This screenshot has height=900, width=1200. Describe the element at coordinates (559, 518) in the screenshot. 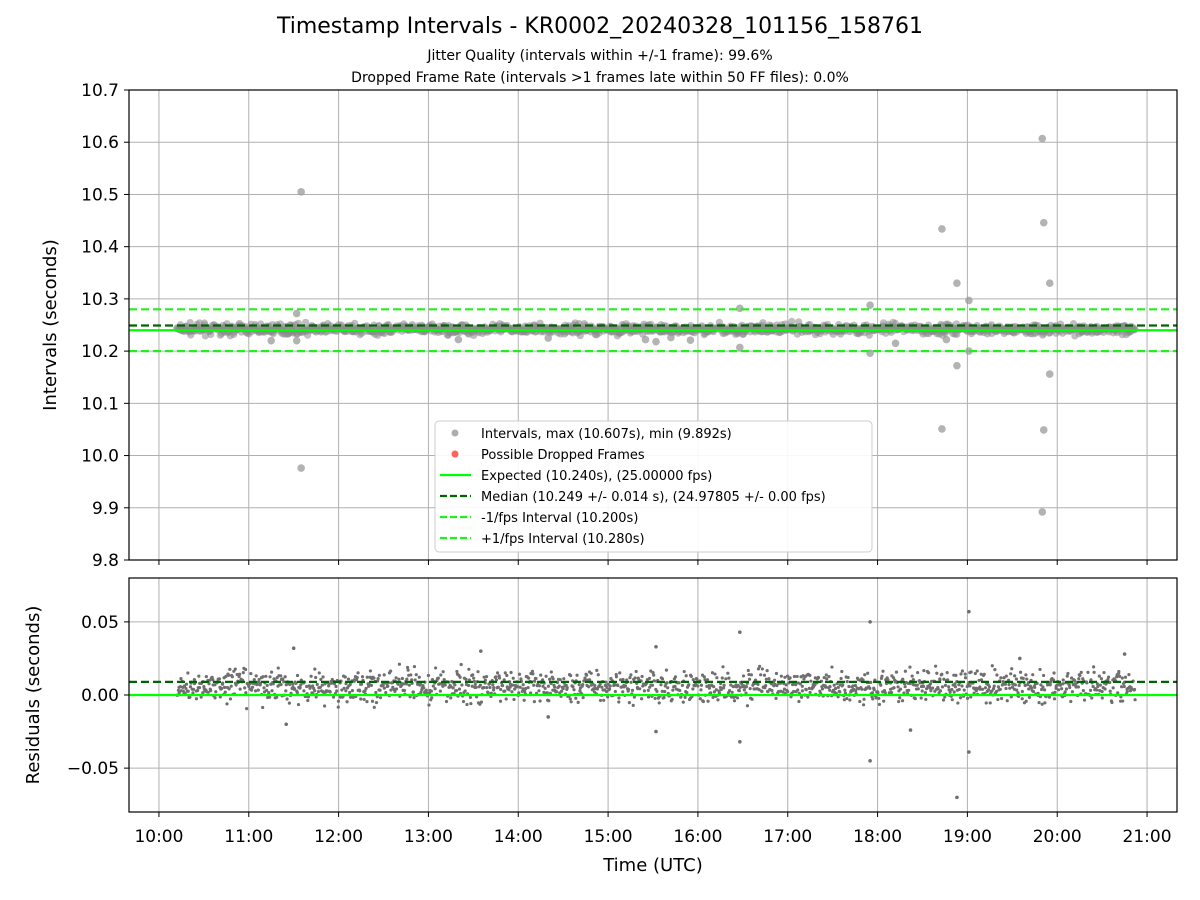

I see `legend-label: -1/fps Interval (10.200s)` at that location.